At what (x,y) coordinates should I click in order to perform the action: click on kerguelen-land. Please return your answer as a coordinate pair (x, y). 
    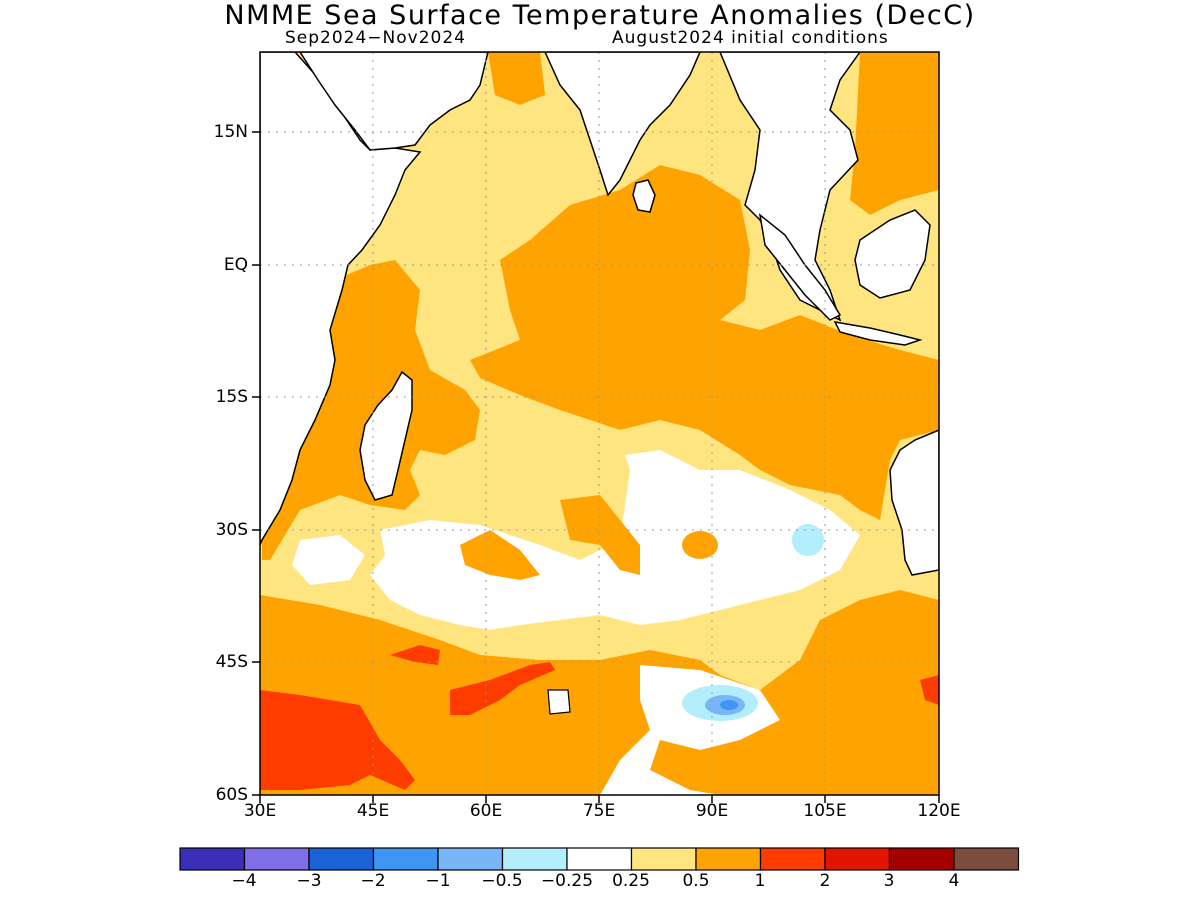
    Looking at the image, I should click on (559, 702).